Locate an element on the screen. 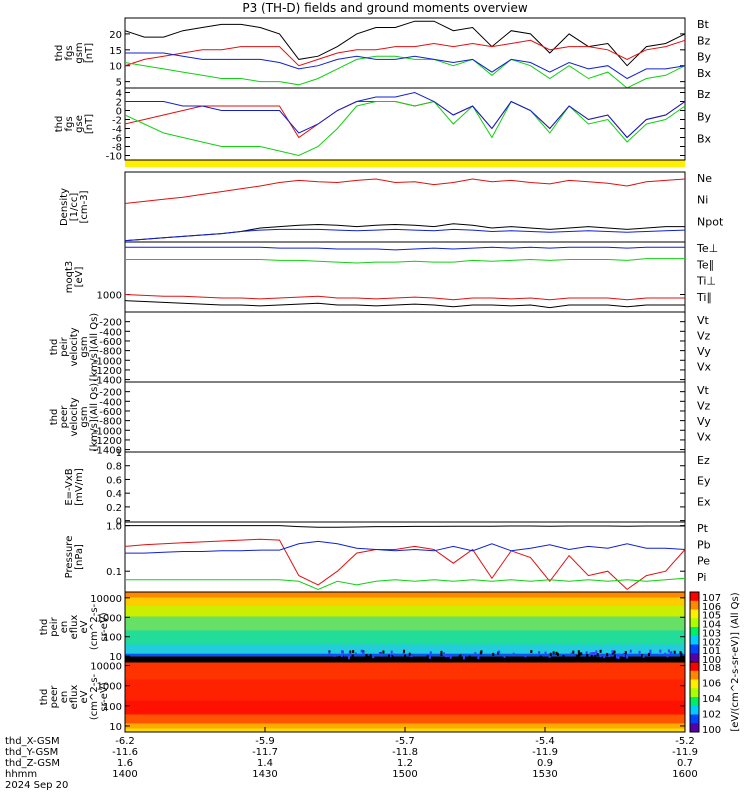  legend-Ti⊥: Ti⊥ is located at coordinates (706, 281).